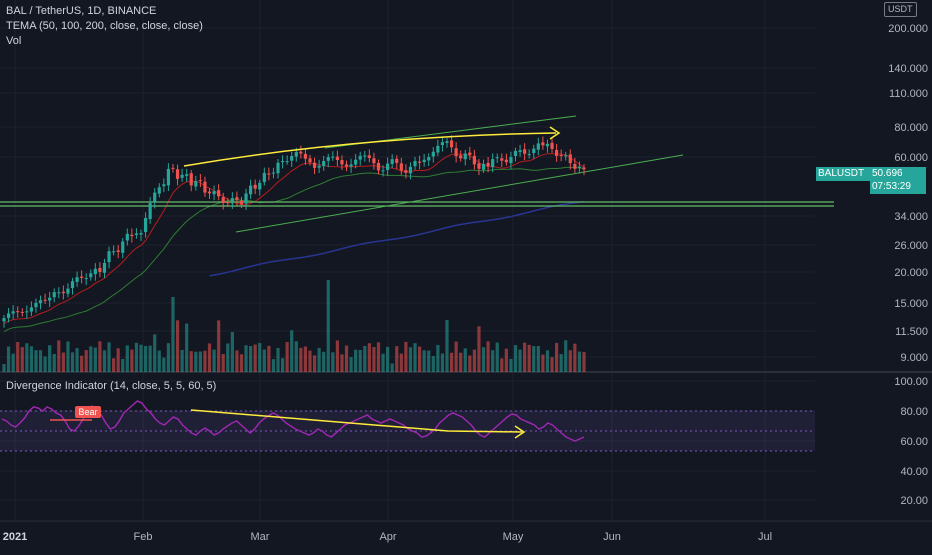  What do you see at coordinates (900, 9) in the screenshot?
I see `currency-unit-badge: USDT` at bounding box center [900, 9].